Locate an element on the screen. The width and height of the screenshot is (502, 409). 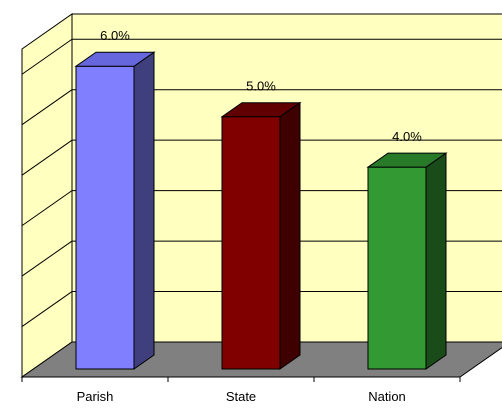
bar-parish is located at coordinates (115, 210).